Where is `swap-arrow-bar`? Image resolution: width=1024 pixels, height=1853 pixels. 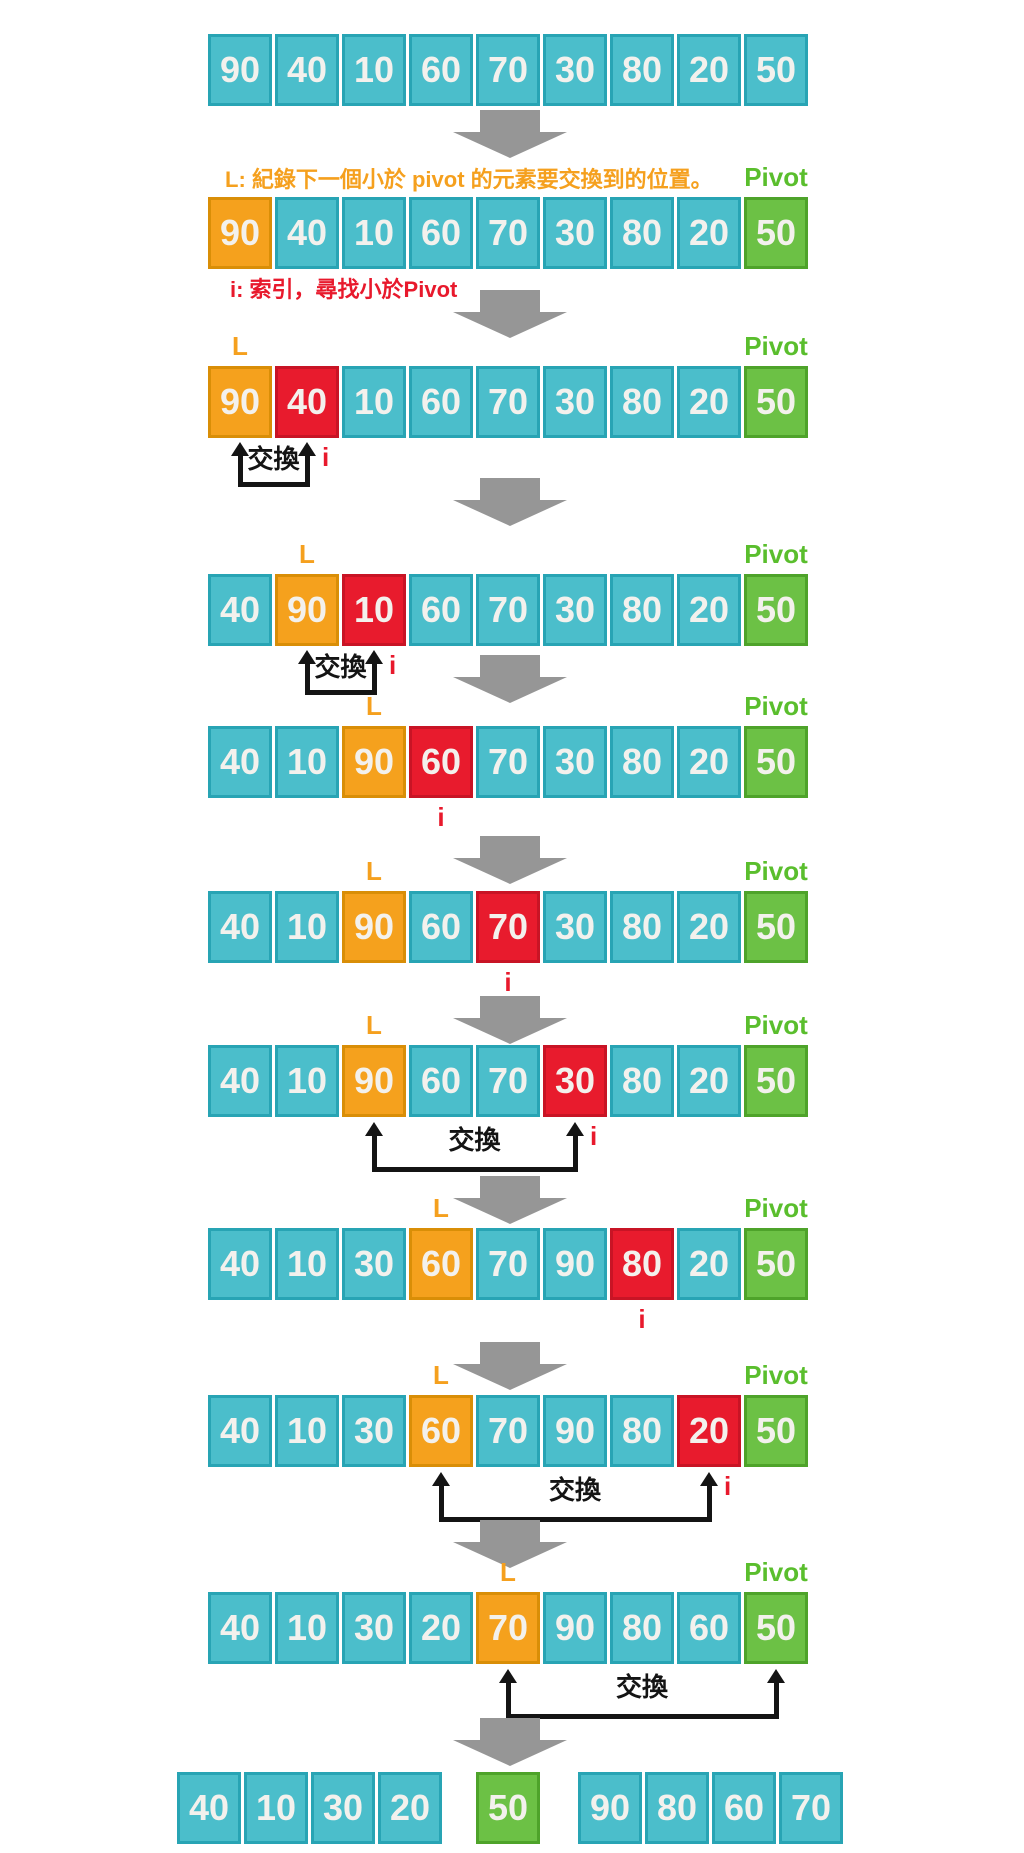
swap-arrow-bar is located at coordinates (575, 1519).